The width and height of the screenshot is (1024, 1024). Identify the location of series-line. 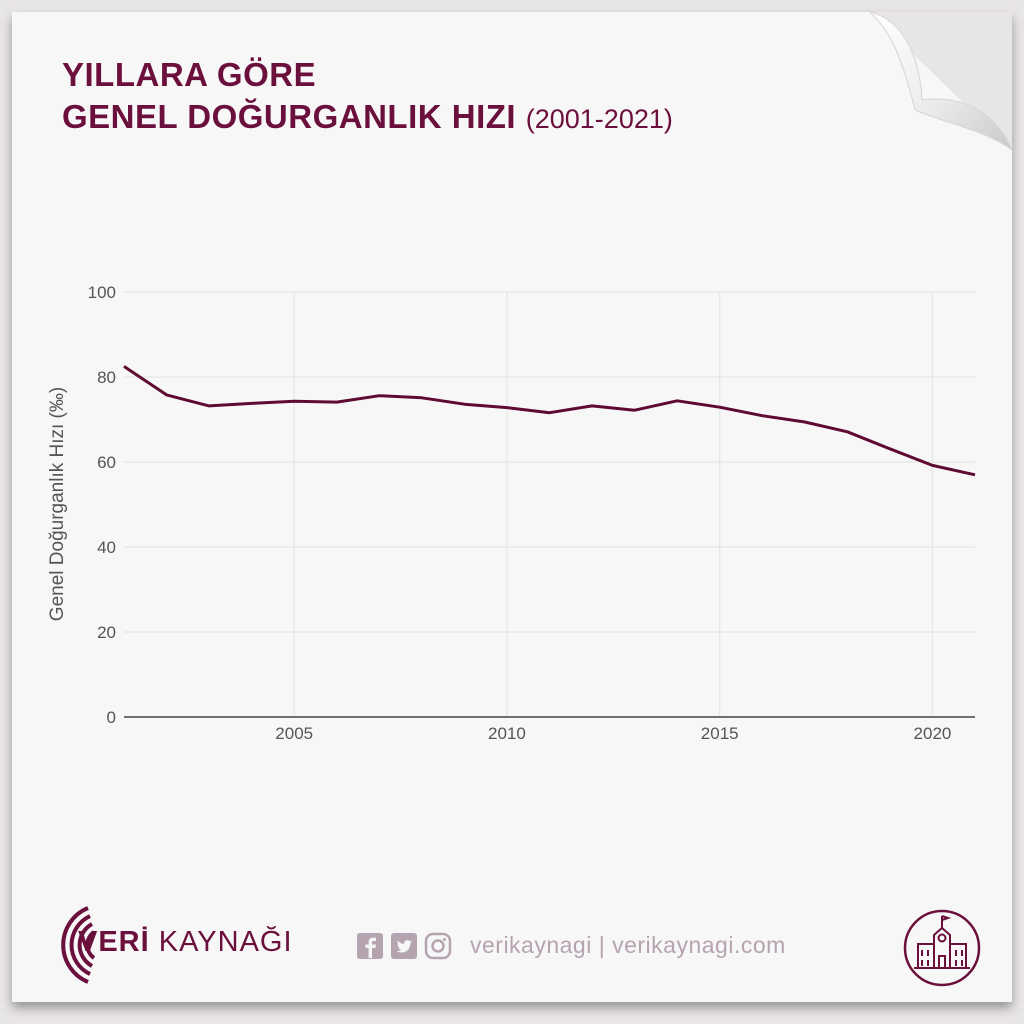
(549, 421).